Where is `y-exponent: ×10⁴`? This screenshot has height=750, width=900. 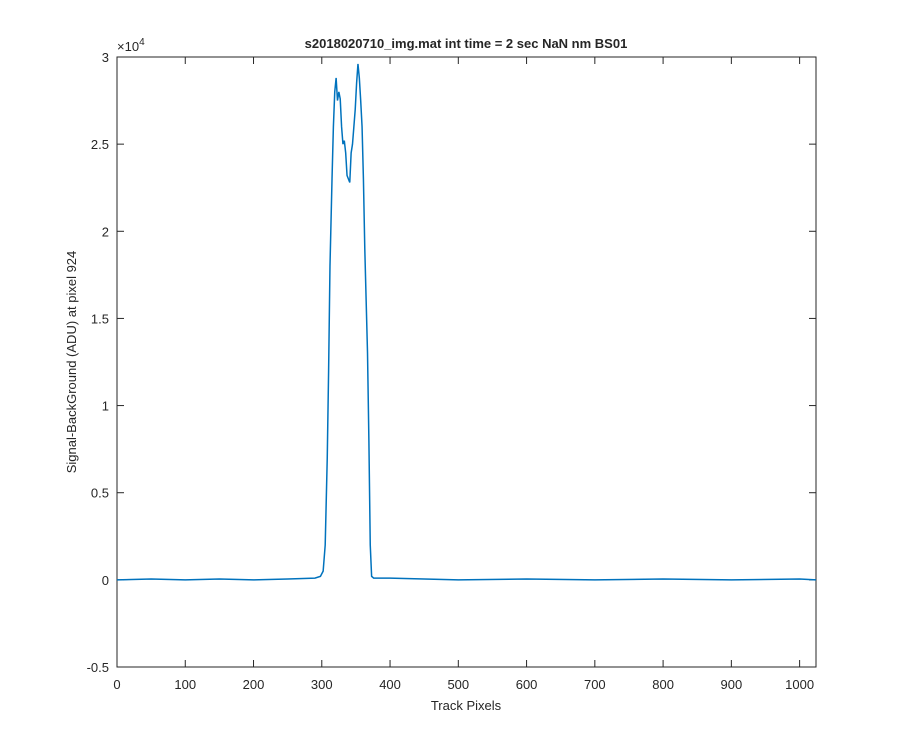
y-exponent: ×10⁴ is located at coordinates (131, 45).